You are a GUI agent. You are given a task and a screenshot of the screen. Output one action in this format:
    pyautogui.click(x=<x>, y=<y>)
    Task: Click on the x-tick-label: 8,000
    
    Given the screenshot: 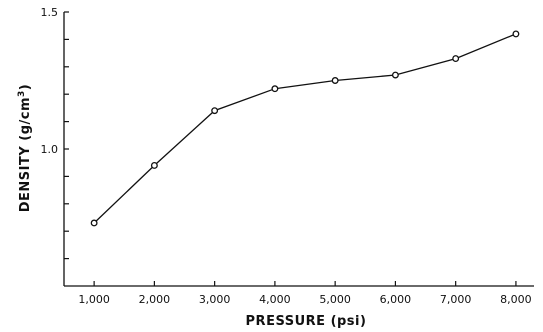 What is the action you would take?
    pyautogui.click(x=516, y=299)
    